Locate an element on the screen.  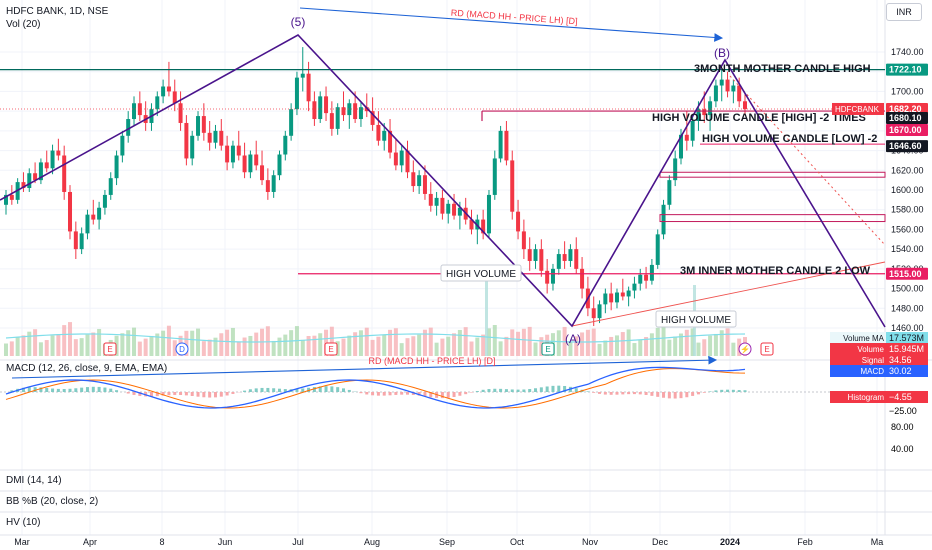
volume-bars is located at coordinates (375, 318).